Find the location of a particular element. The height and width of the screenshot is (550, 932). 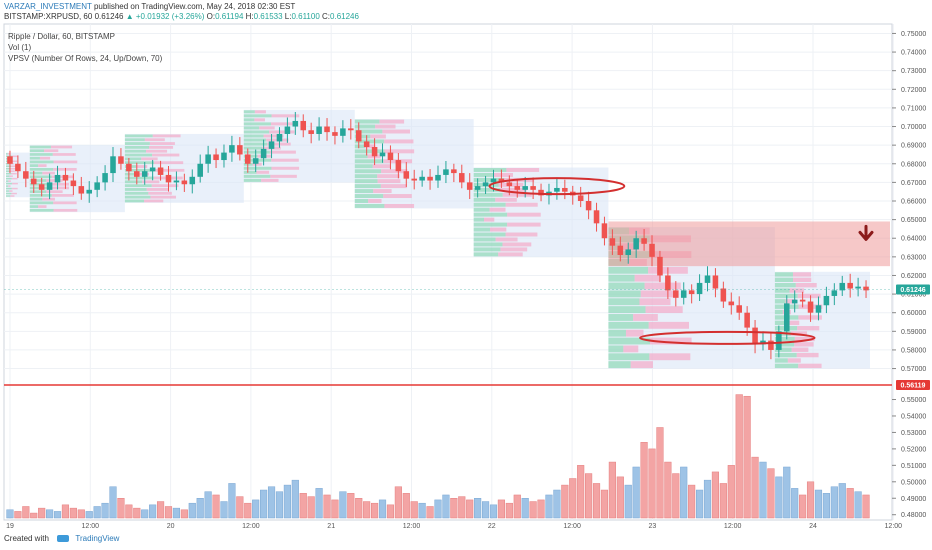

profile-box is located at coordinates (299, 146).